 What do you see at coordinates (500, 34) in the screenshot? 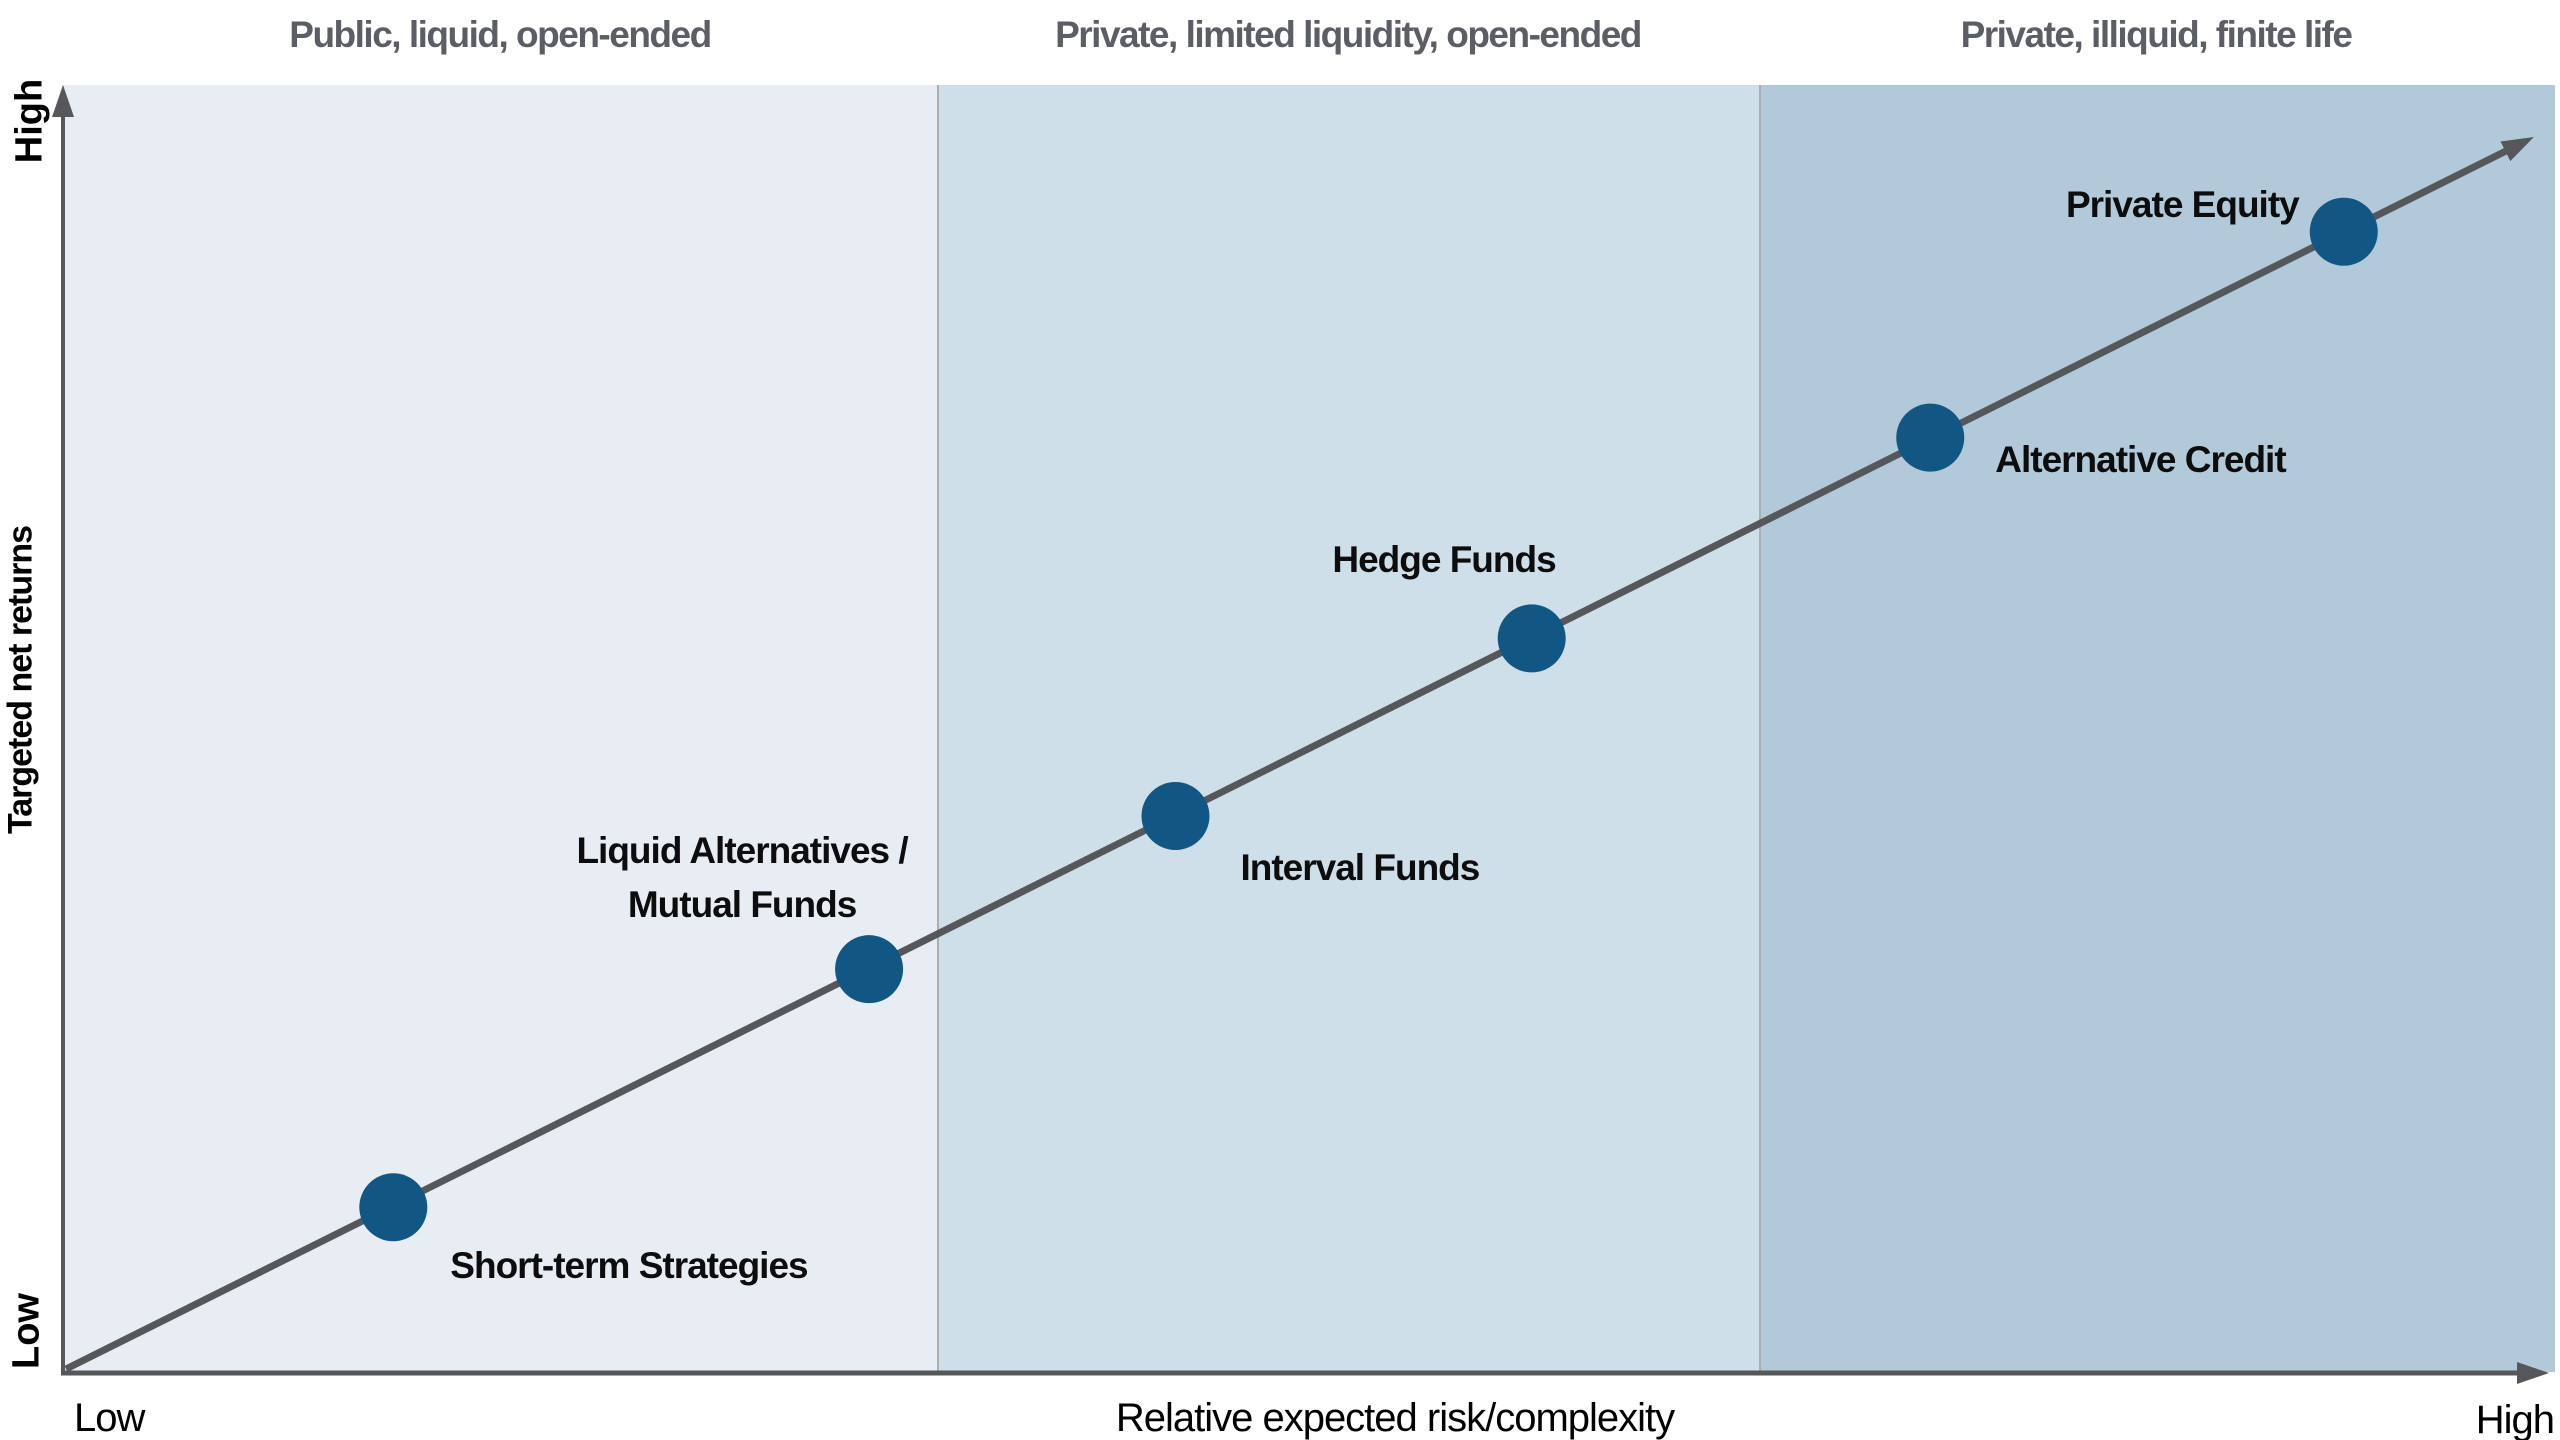
I see `zone-header-public-liquid: Public, liquid, open-ended` at bounding box center [500, 34].